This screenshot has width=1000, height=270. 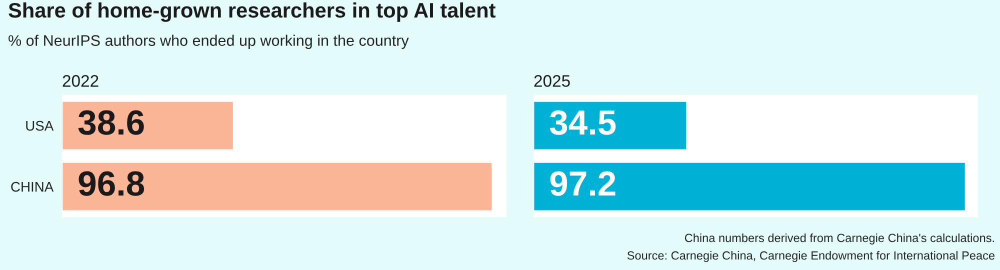 What do you see at coordinates (810, 256) in the screenshot?
I see `source-note: Source: Carnegie China, Carnegie Endowment for International Peace` at bounding box center [810, 256].